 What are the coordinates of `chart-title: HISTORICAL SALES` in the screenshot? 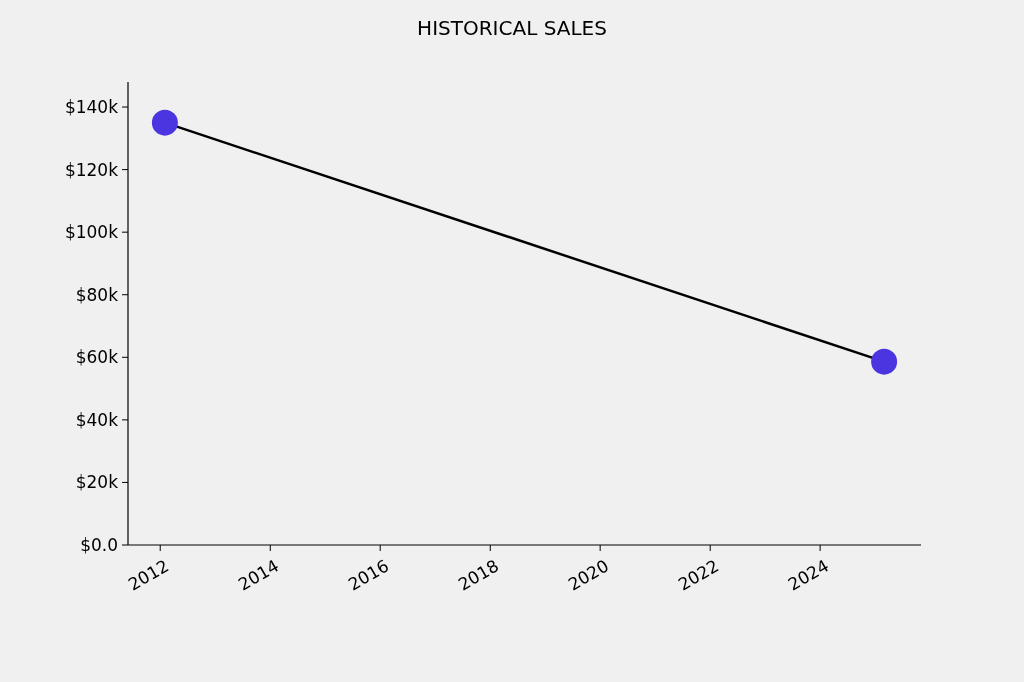 It's located at (512, 28).